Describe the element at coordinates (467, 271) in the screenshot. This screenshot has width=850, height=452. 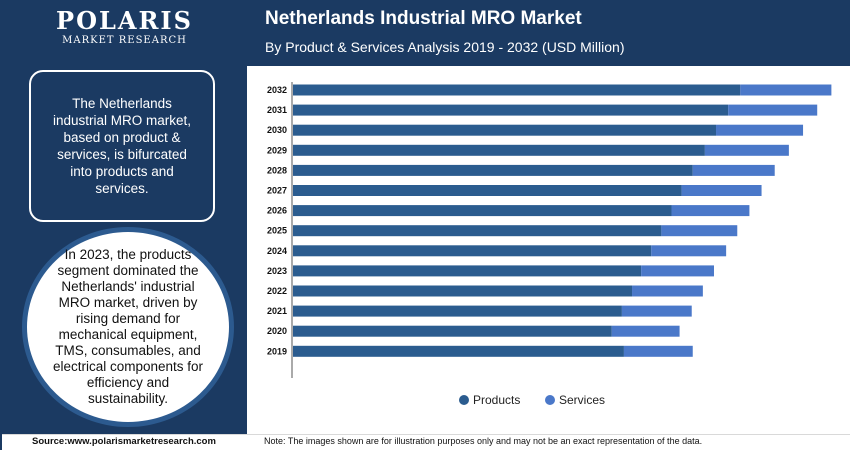
I see `bar-products-2023` at that location.